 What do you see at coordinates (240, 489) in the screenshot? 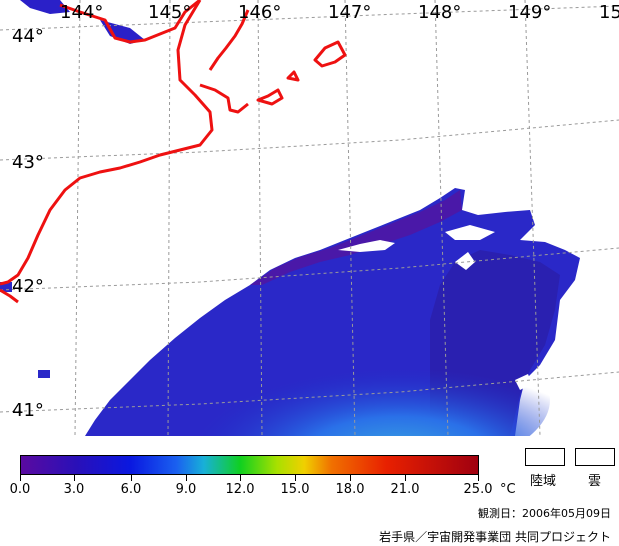
I see `colorbar-label: 12.0` at bounding box center [240, 489].